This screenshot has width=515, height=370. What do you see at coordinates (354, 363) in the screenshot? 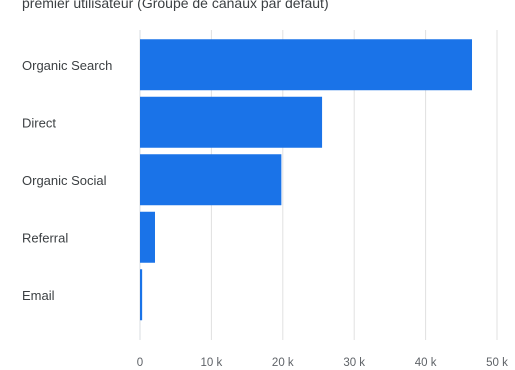
I see `x-tick-label: 30 k` at bounding box center [354, 363].